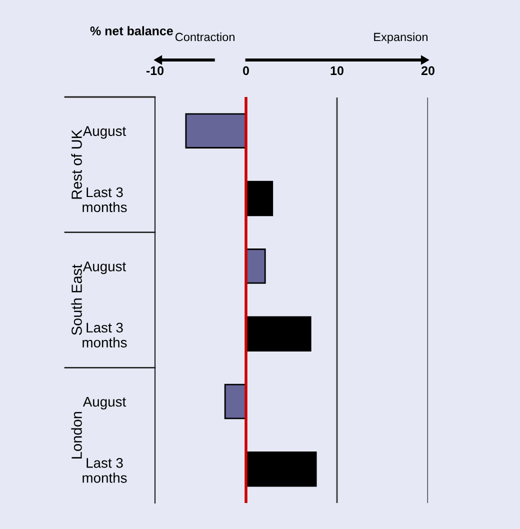 This screenshot has width=520, height=529. What do you see at coordinates (155, 71) in the screenshot?
I see `x-tick-label: -10` at bounding box center [155, 71].